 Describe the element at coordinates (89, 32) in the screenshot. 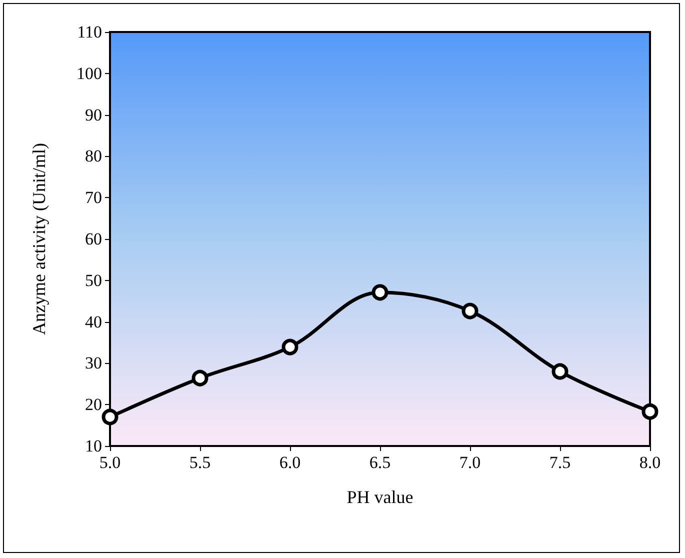

I see `y-tick-label: 110` at that location.